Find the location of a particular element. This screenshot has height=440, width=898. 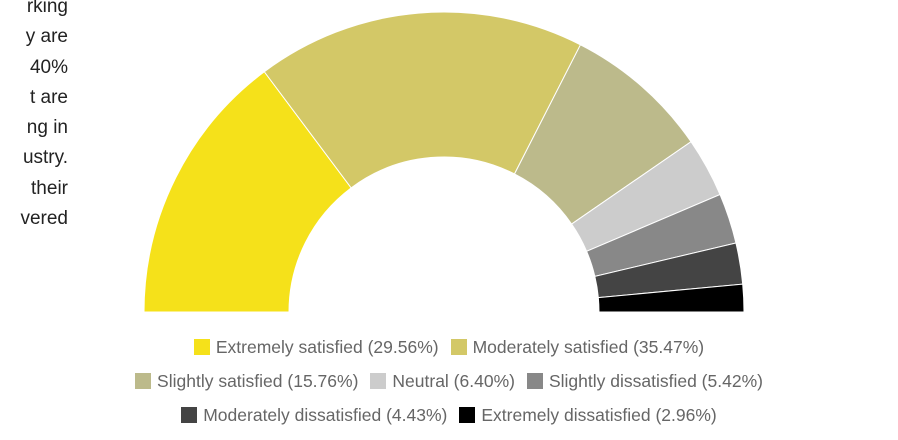

legend-item: Slightly dissatisfied (5.42%) is located at coordinates (644, 381).